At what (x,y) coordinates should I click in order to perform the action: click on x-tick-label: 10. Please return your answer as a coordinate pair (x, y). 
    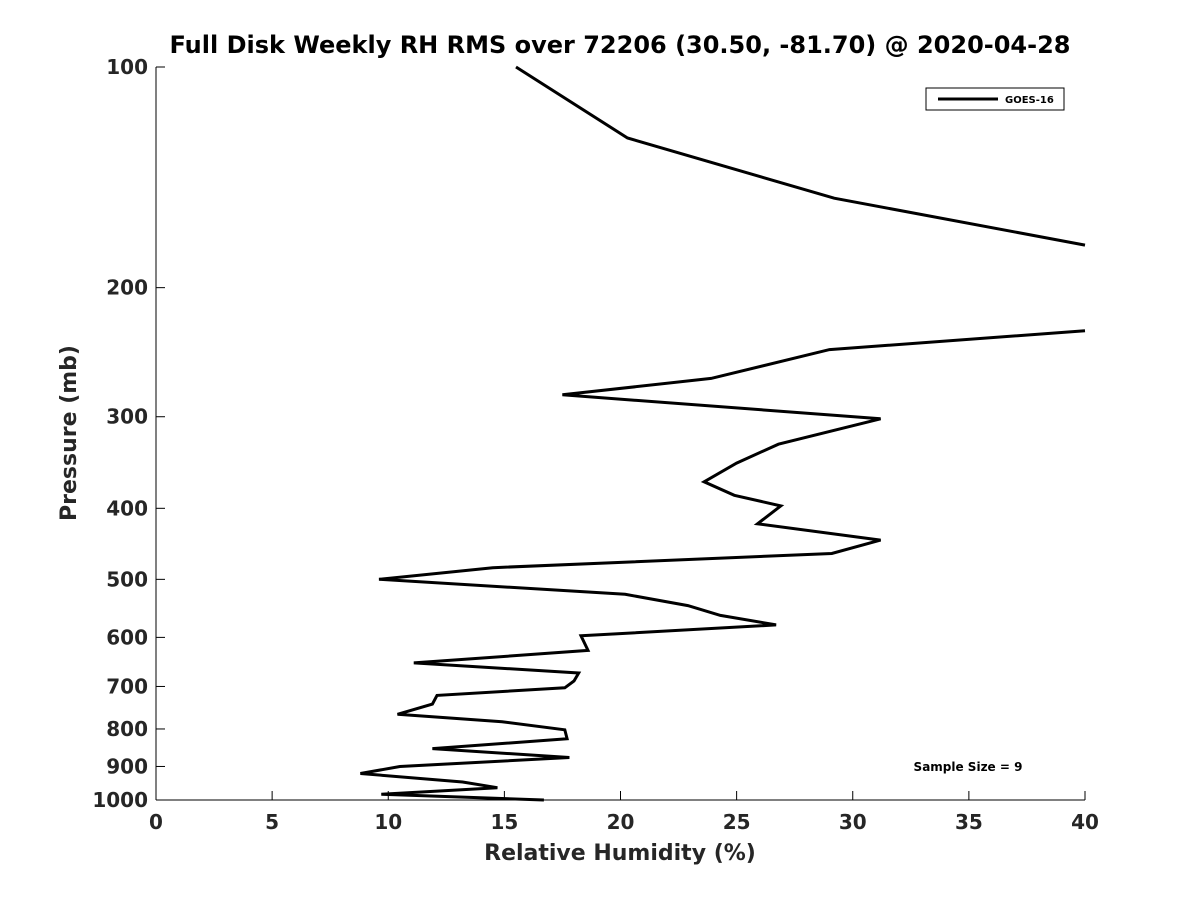
    Looking at the image, I should click on (388, 822).